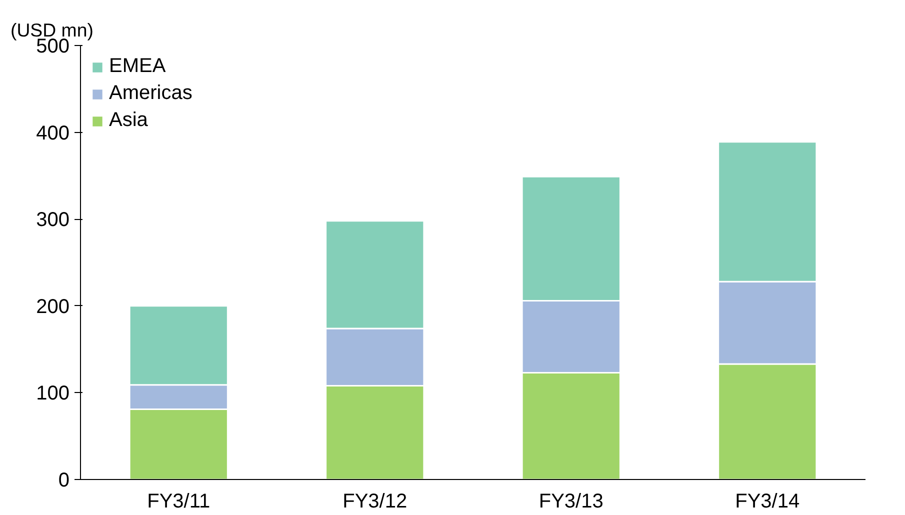 This screenshot has height=515, width=905. I want to click on x-tick-label: FY3/12, so click(375, 501).